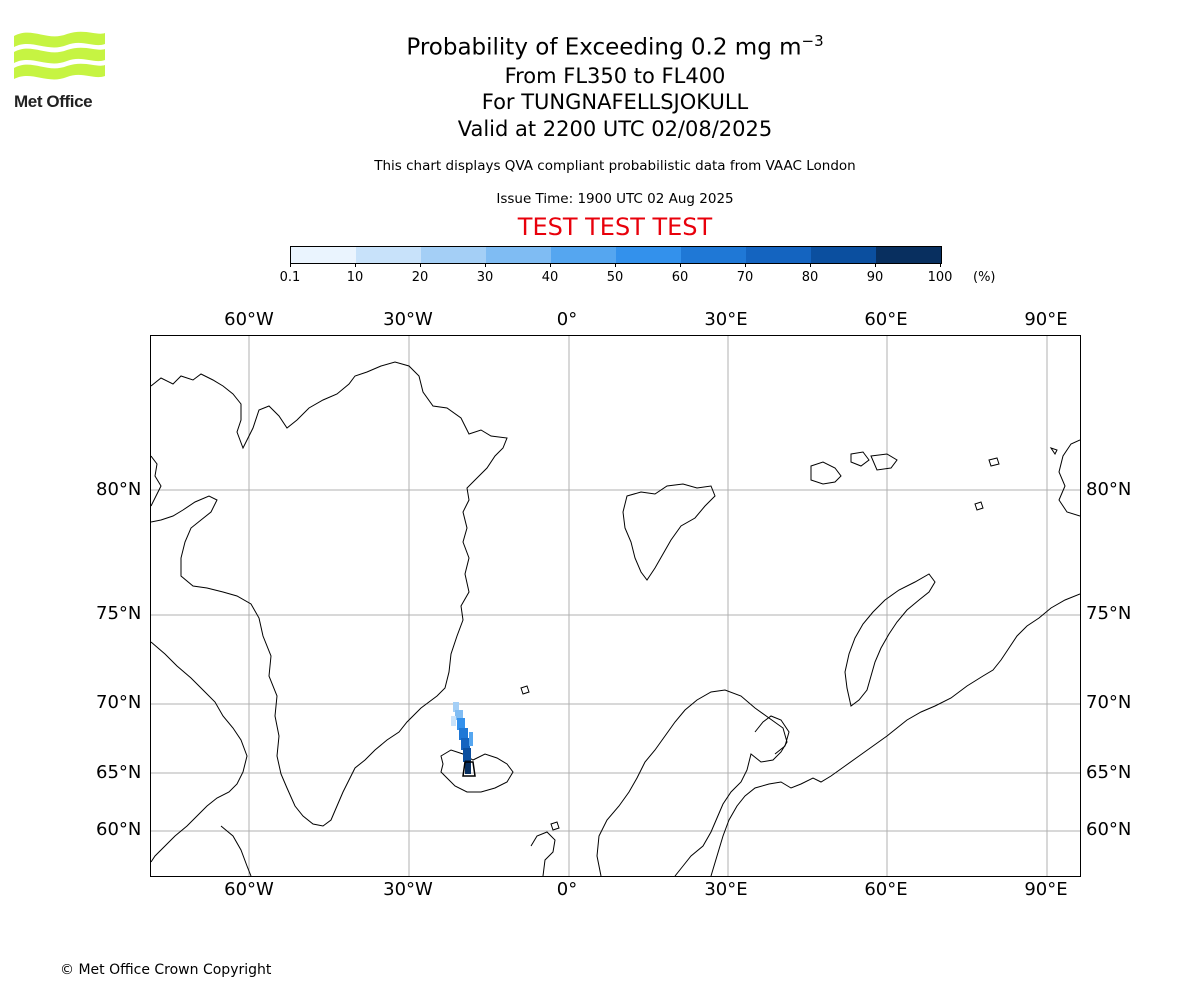  Describe the element at coordinates (692, 782) in the screenshot. I see `scandinavia-coast` at that location.